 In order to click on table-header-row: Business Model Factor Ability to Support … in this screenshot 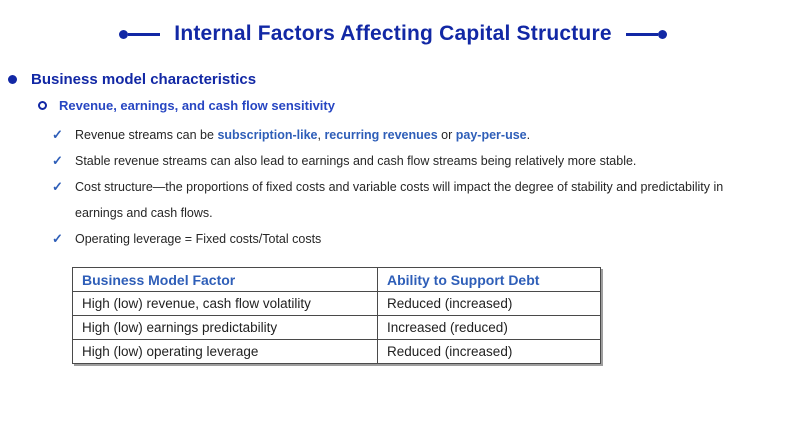, I will do `click(336, 279)`.